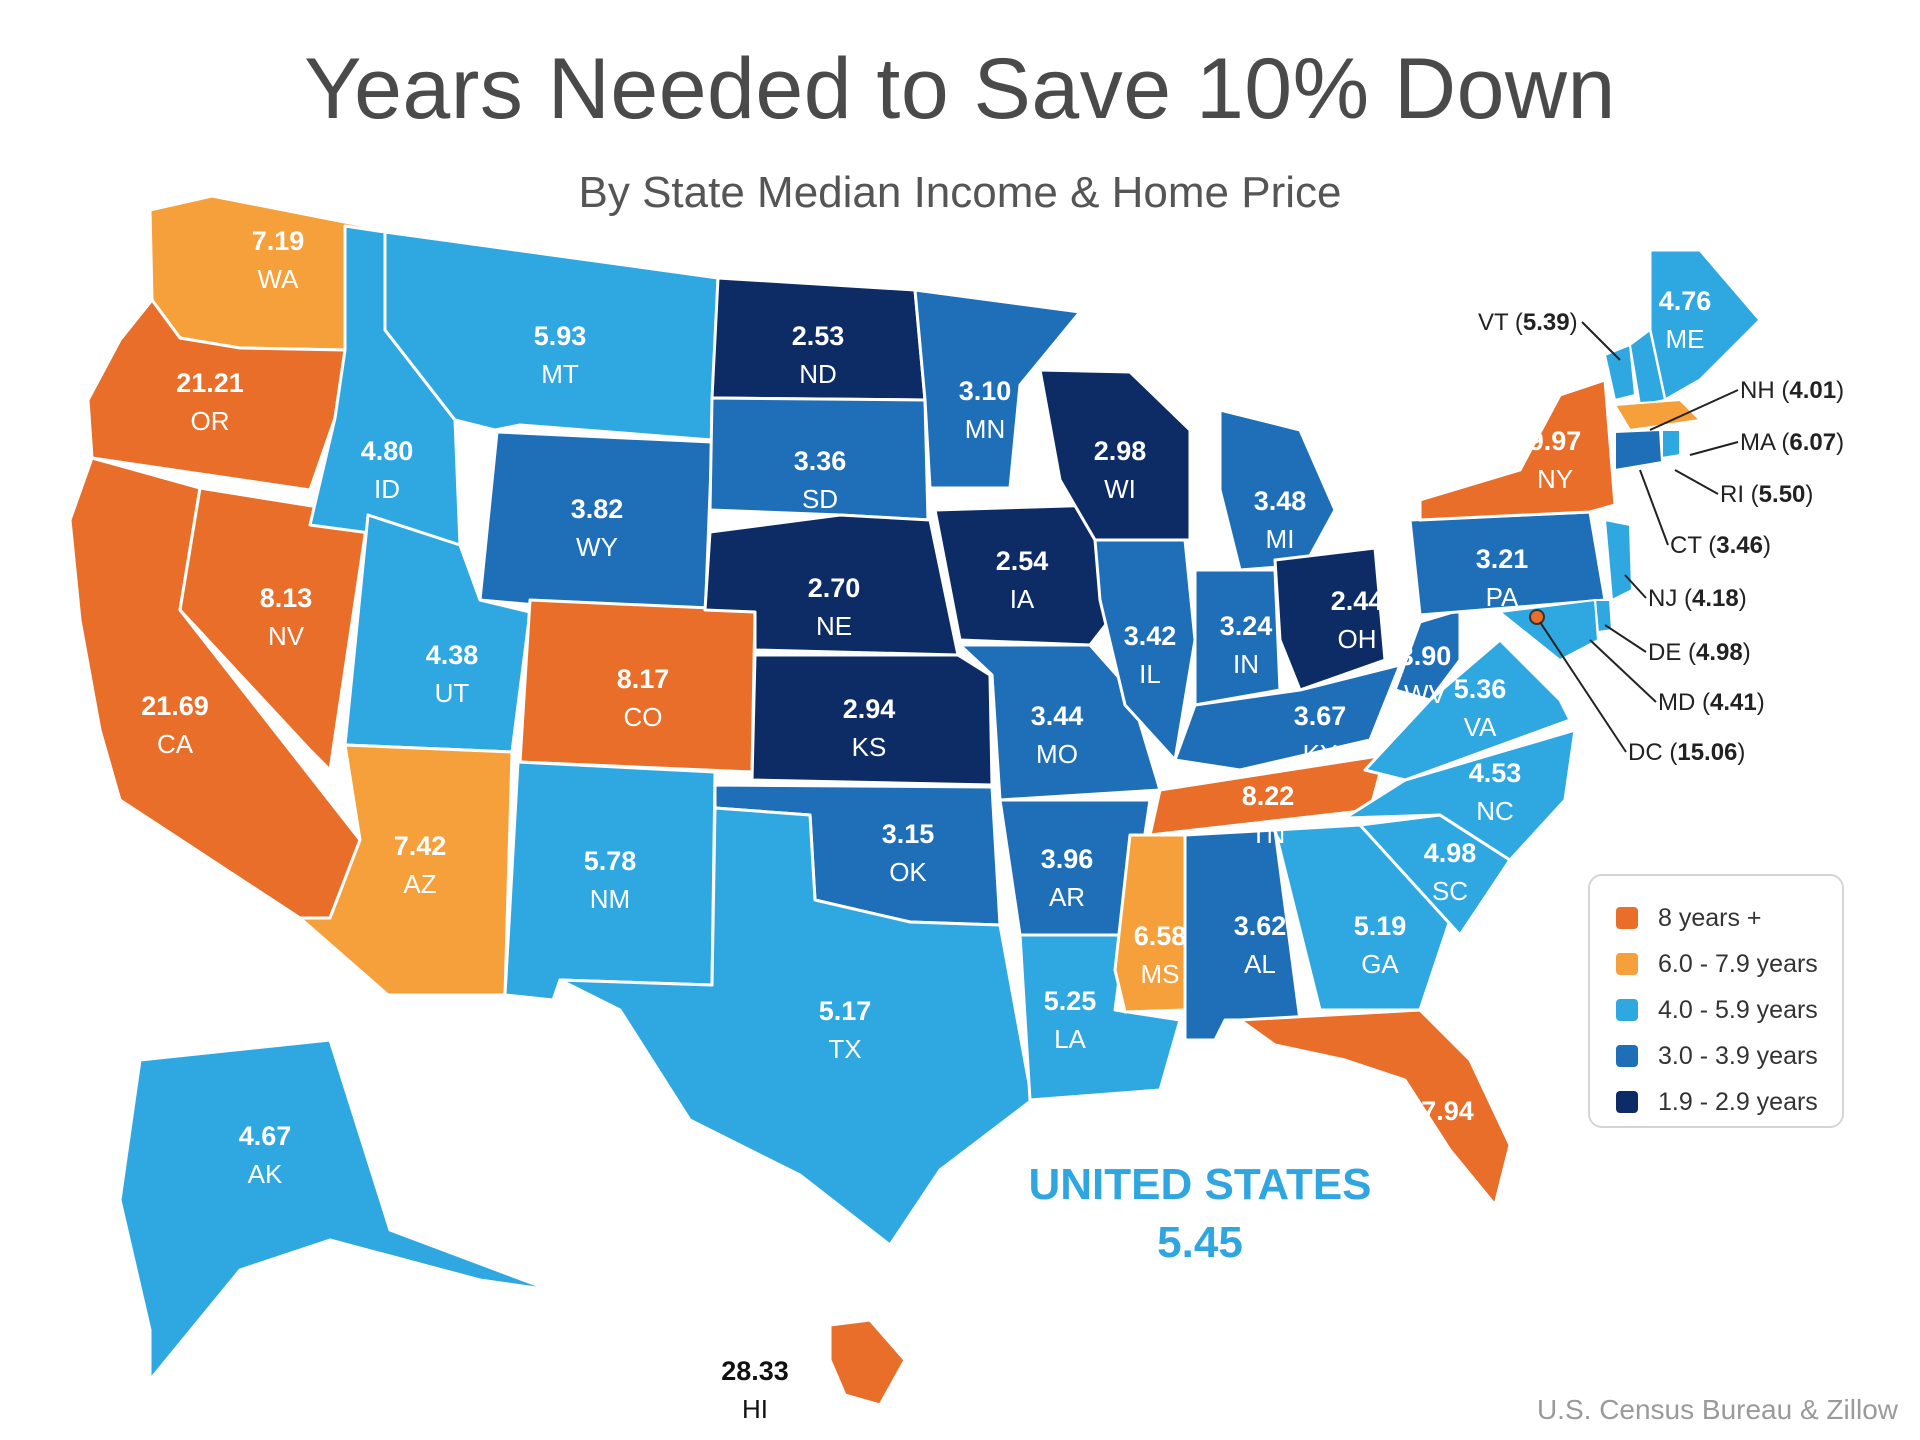 The width and height of the screenshot is (1920, 1440). Describe the element at coordinates (175, 744) in the screenshot. I see `state-abbr-ca: CA` at that location.